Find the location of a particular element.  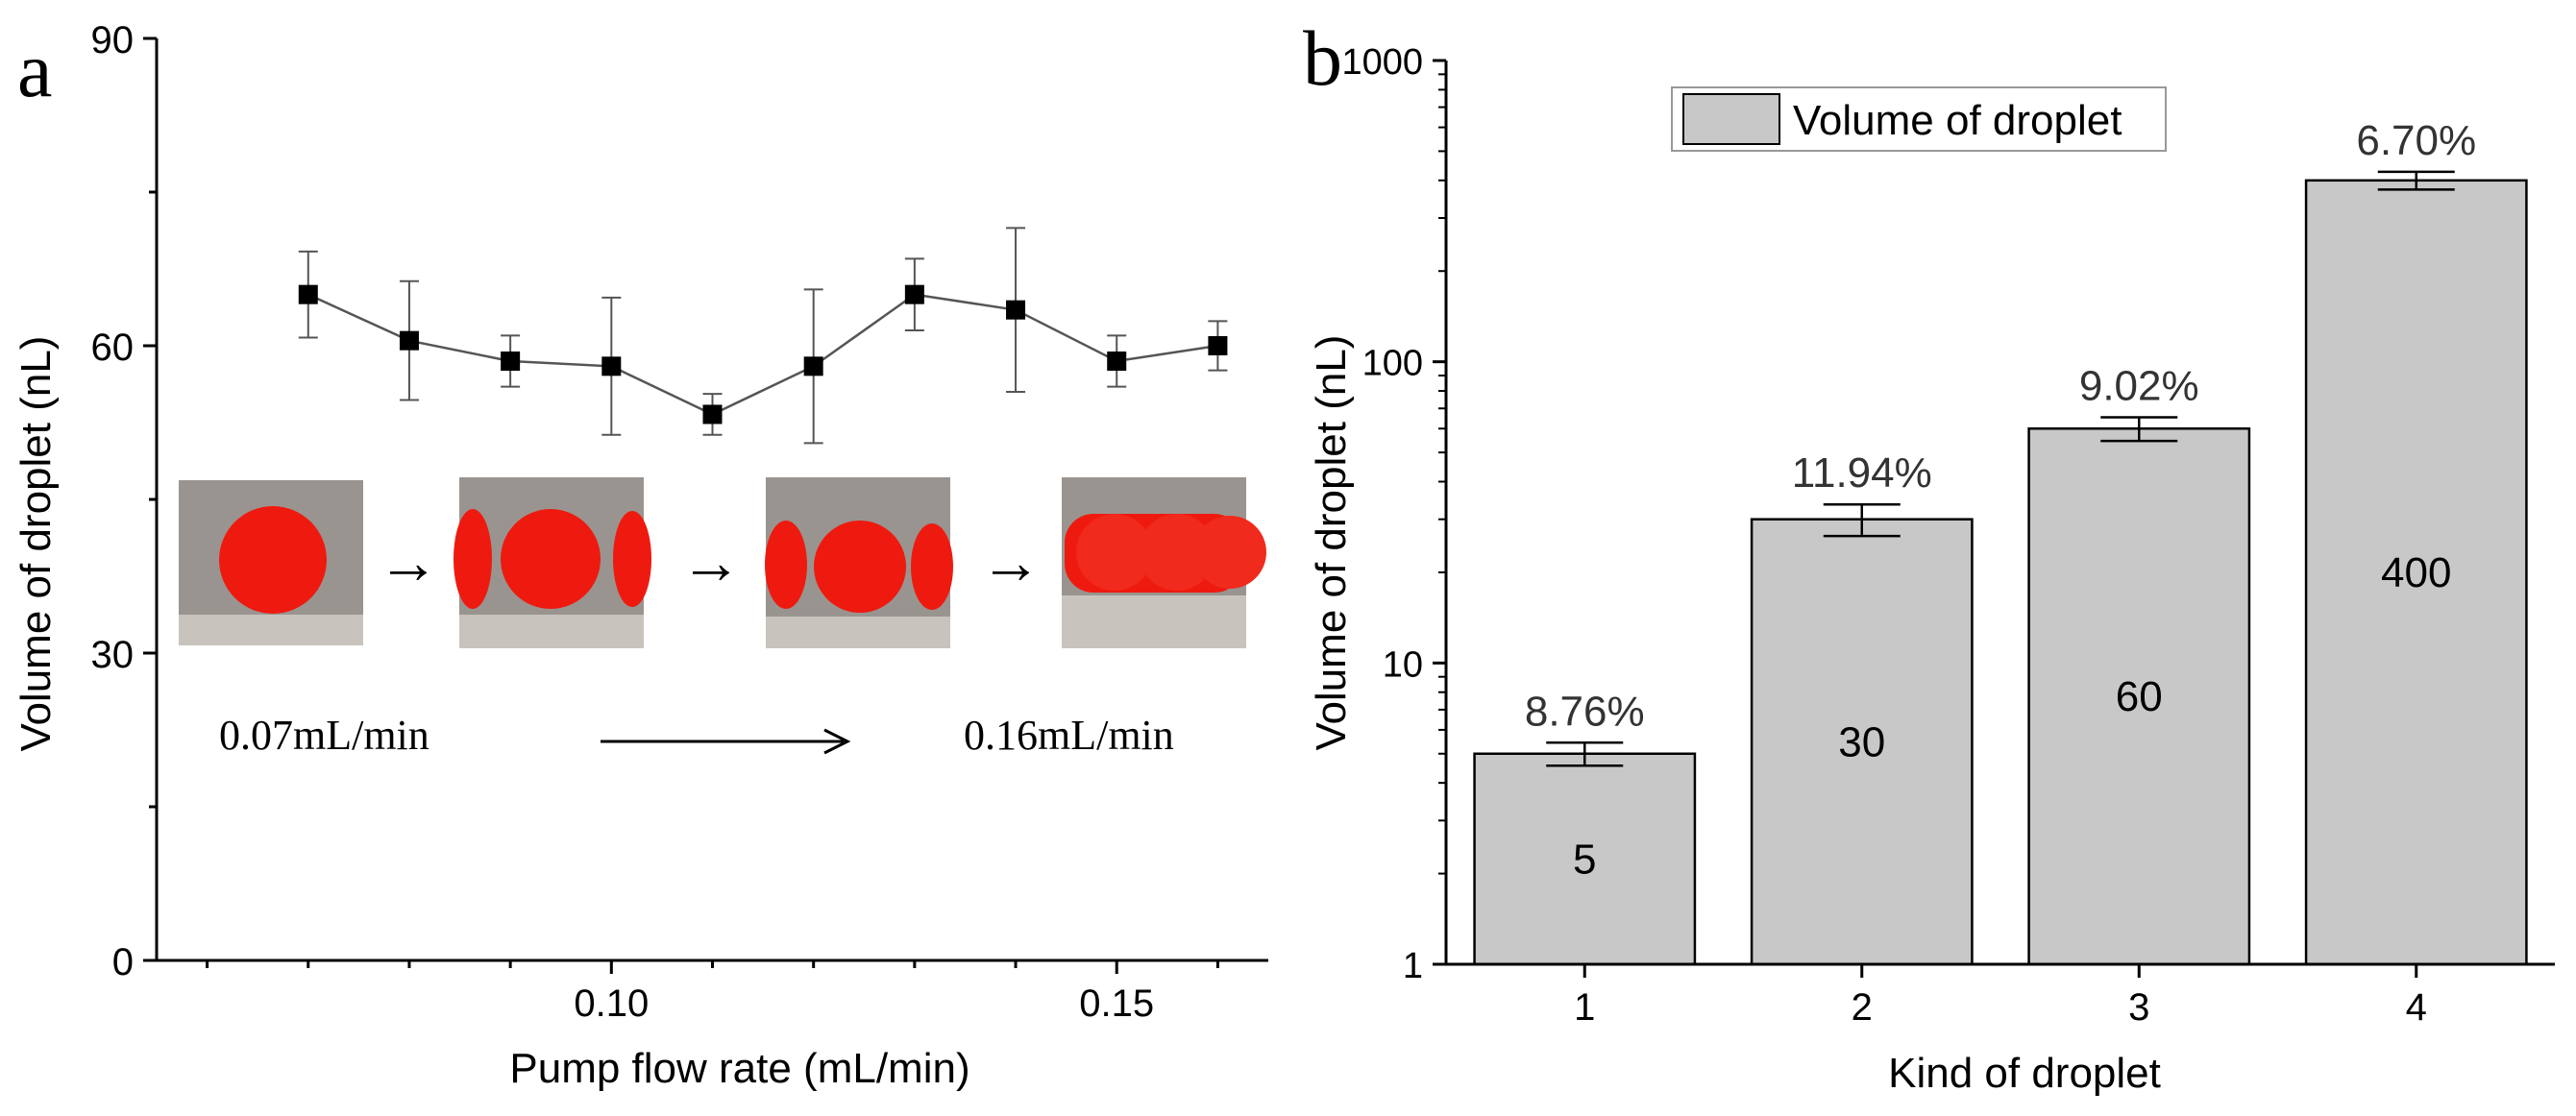

panel-b-y-axis-label: Volume of droplet (nL) is located at coordinates (1331, 543).